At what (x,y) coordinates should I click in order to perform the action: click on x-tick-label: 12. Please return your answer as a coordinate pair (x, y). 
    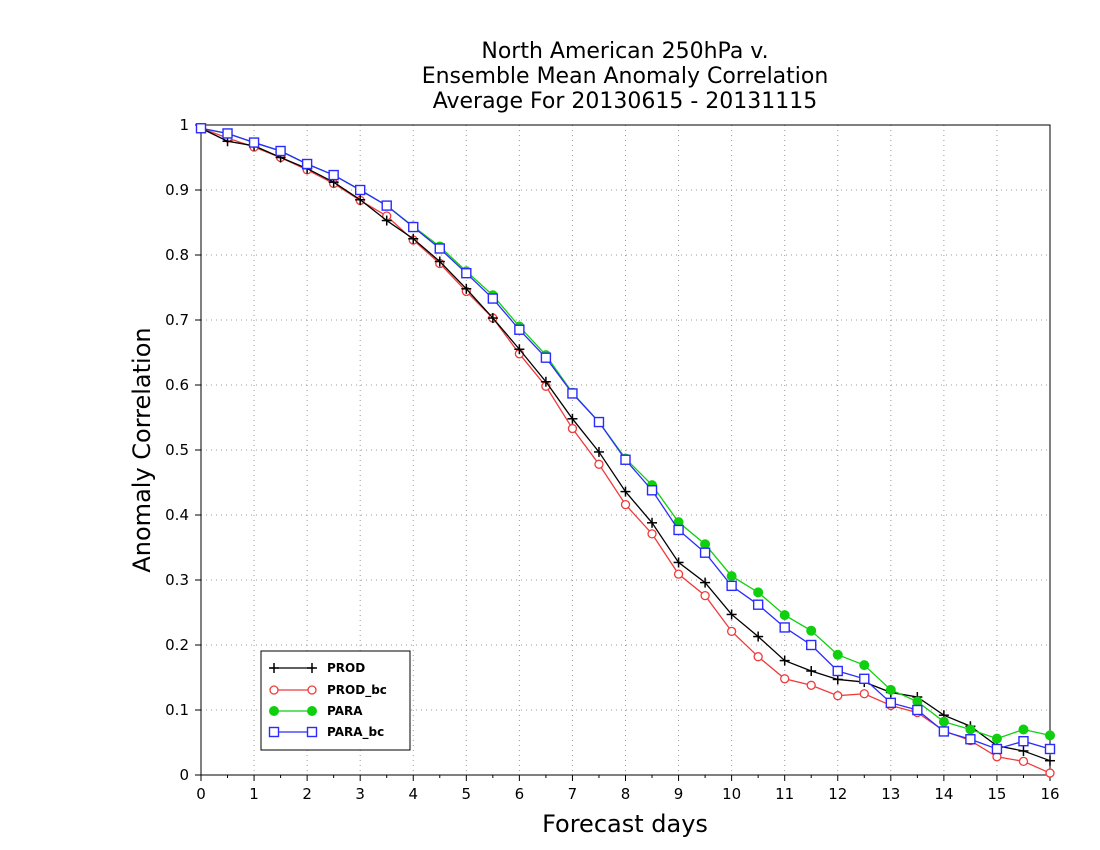
    Looking at the image, I should click on (837, 794).